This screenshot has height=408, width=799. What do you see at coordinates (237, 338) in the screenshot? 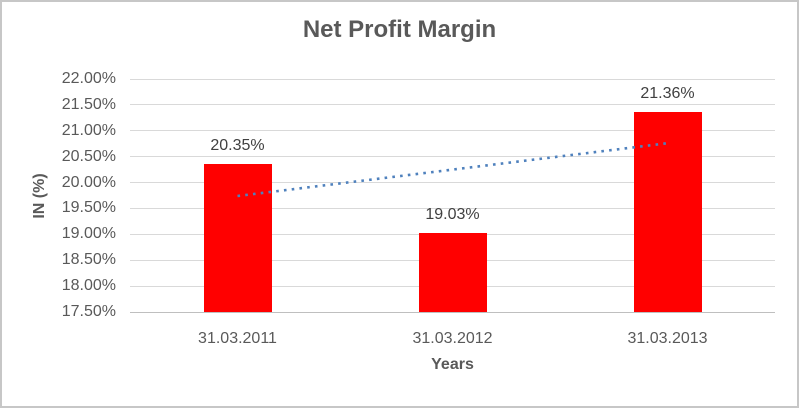
I see `x-axis-category-label: 31.03.2011` at bounding box center [237, 338].